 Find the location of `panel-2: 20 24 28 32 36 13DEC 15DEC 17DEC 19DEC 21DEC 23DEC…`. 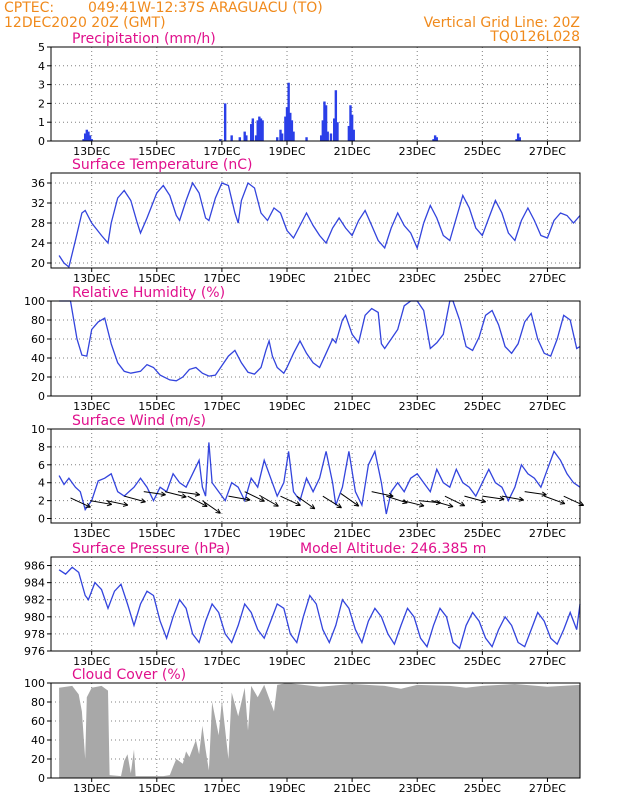

panel-2: 20 24 28 32 36 13DEC 15DEC 17DEC 19DEC 21DEC 23DEC… is located at coordinates (306, 221).